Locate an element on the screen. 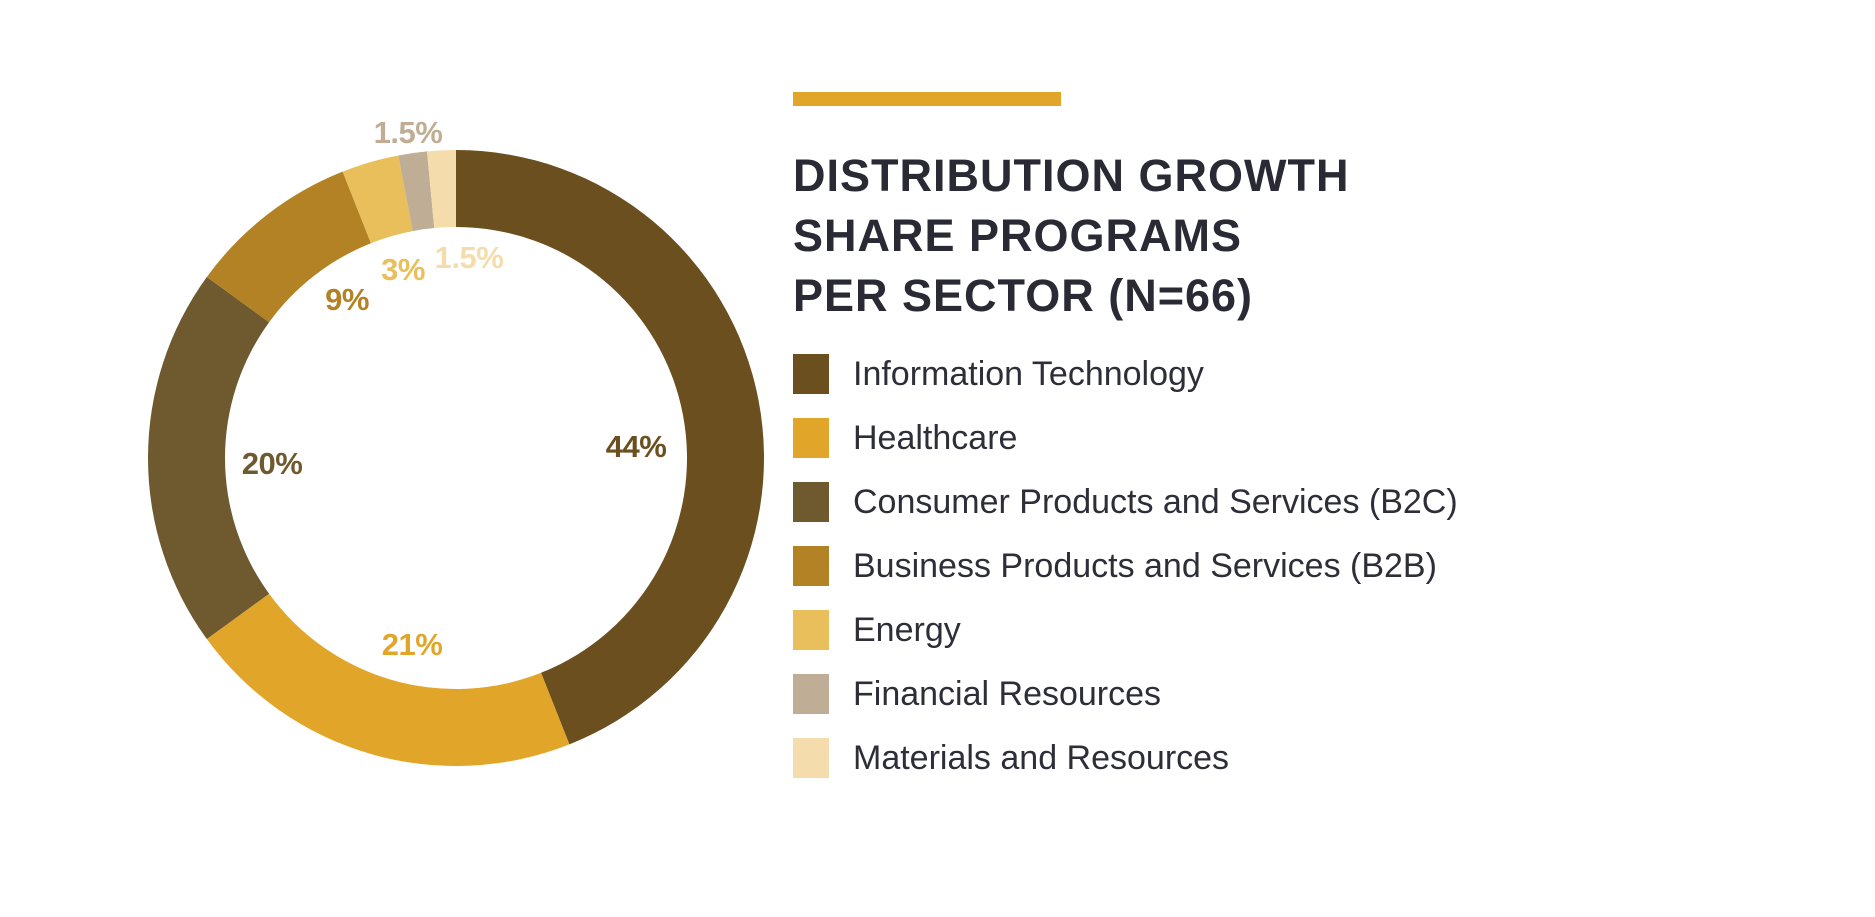  legend-label: Business Products and Services (B2B) is located at coordinates (1145, 565).